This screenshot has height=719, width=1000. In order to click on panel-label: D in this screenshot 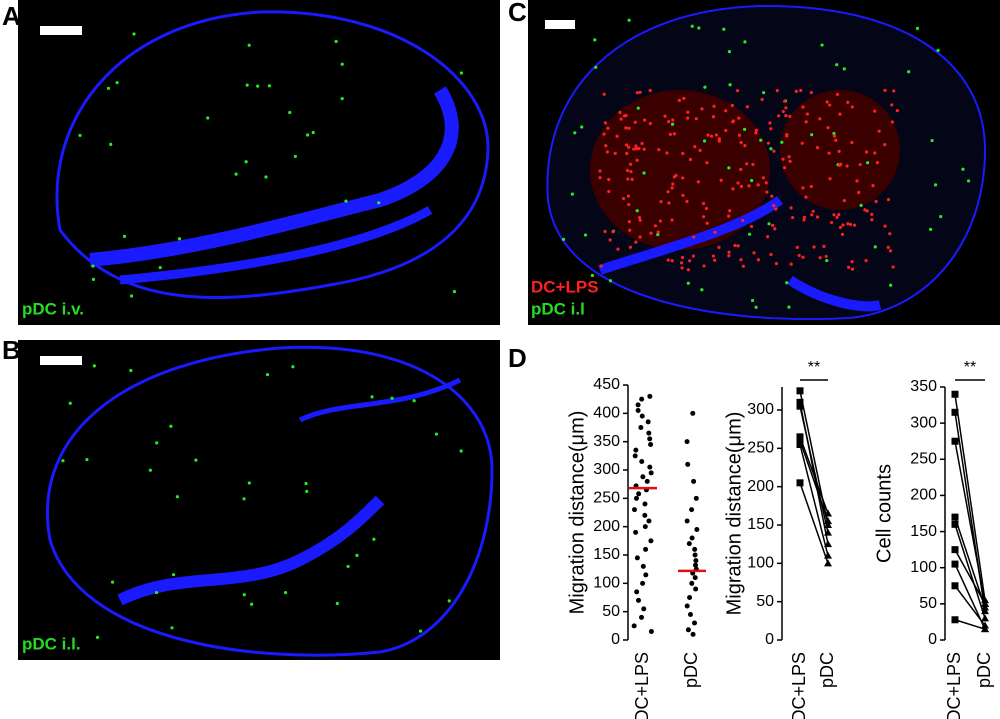, I will do `click(517, 358)`.